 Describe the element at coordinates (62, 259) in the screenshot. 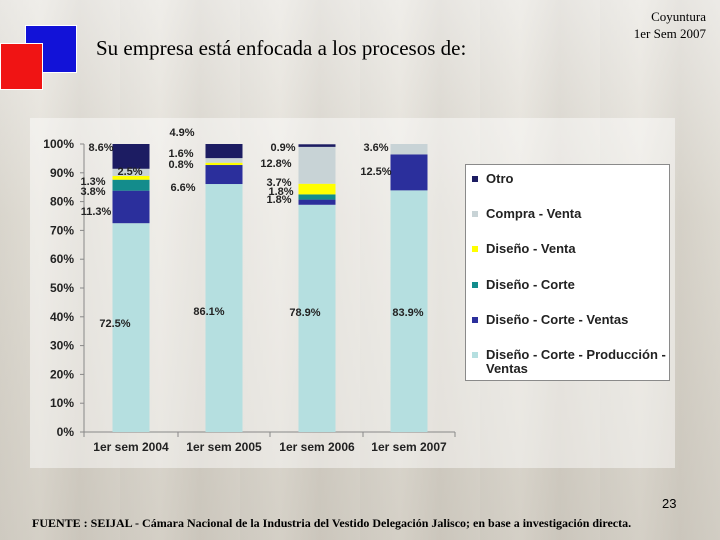

I see `y-tick-label: 60%` at that location.